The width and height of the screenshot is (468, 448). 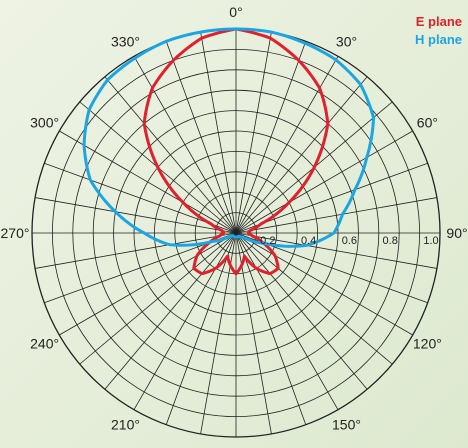 What do you see at coordinates (439, 21) in the screenshot?
I see `legend-e-plane: E plane` at bounding box center [439, 21].